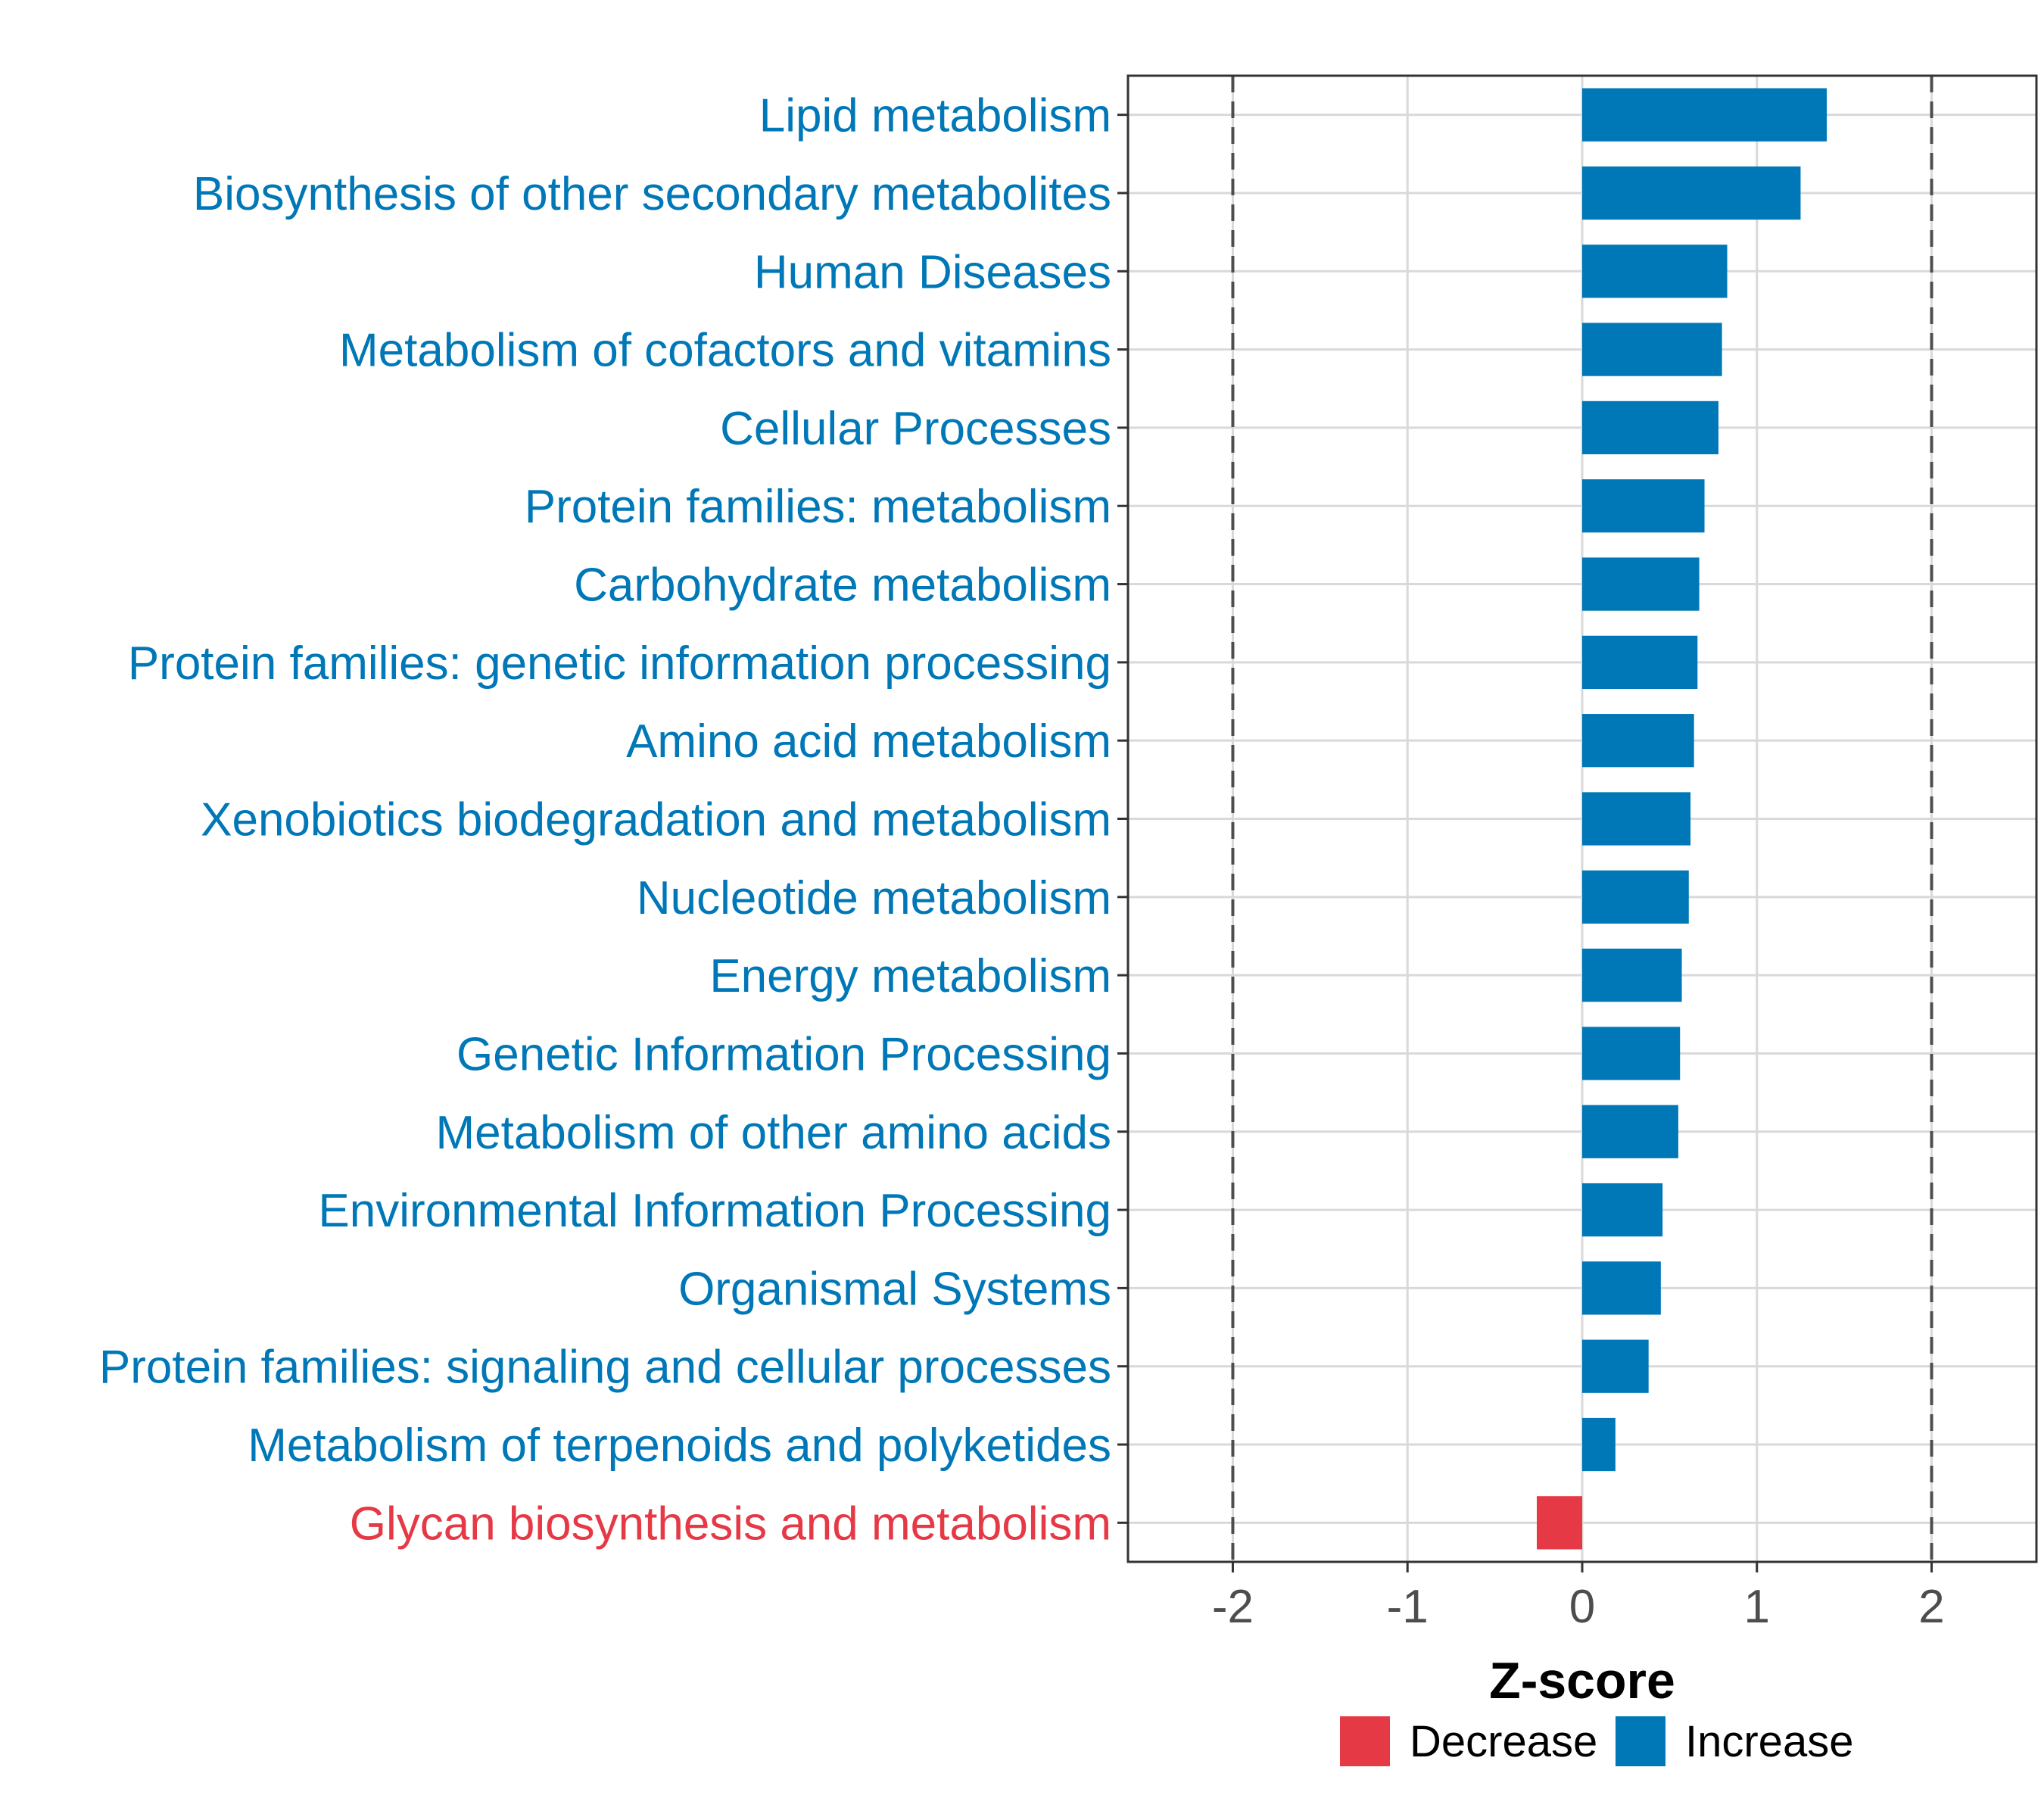 The image size is (2044, 1817). Describe the element at coordinates (1757, 1607) in the screenshot. I see `x-tick-label: 1` at that location.